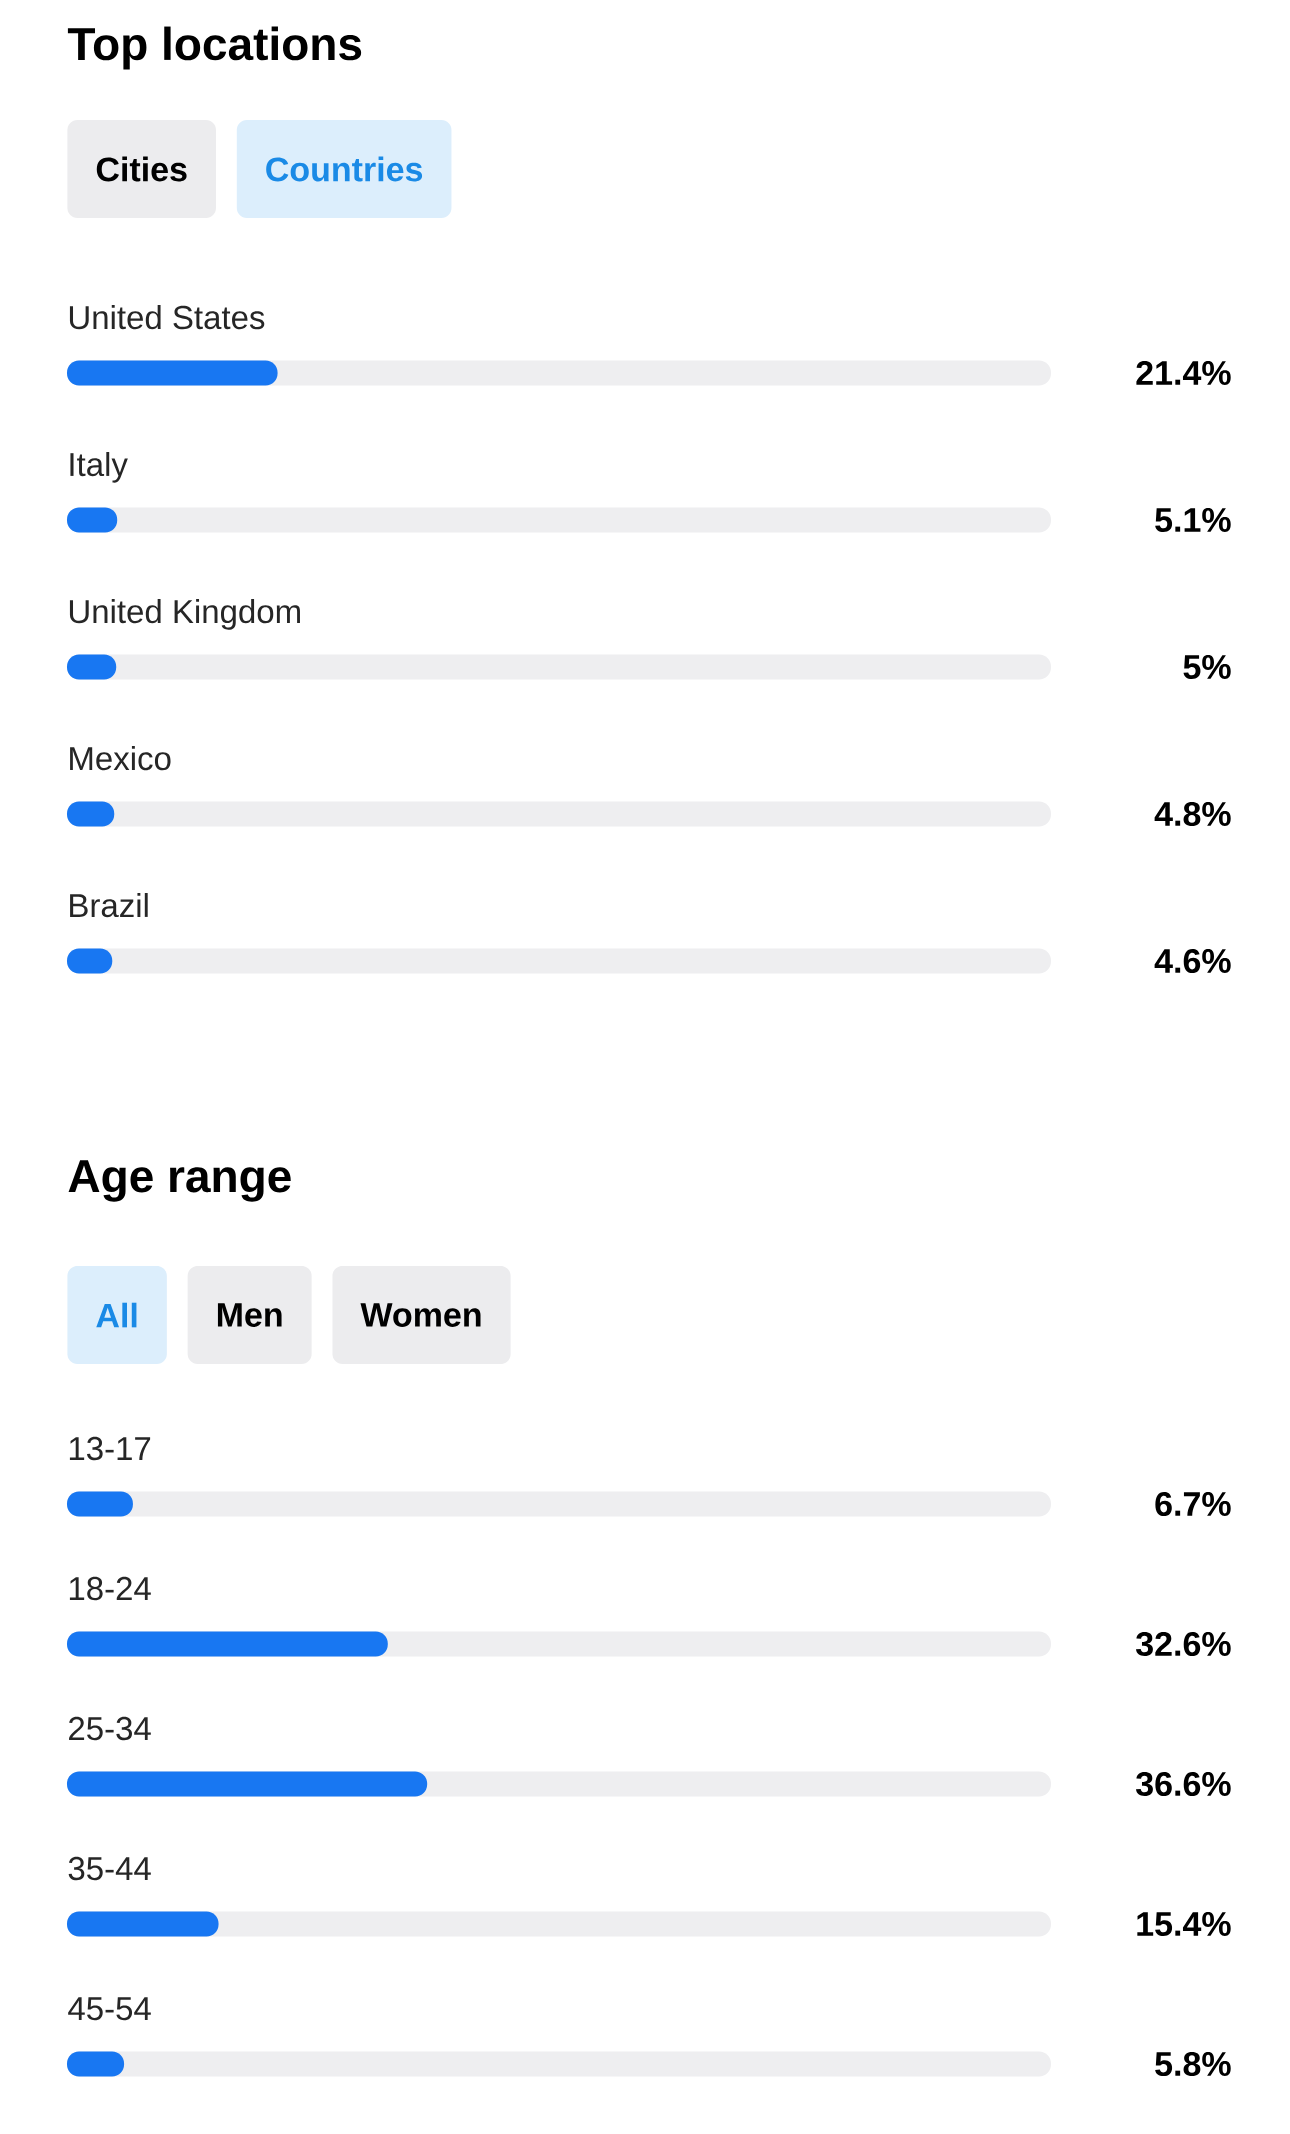 The width and height of the screenshot is (1290, 2134). I want to click on data-label: 5.8%, so click(1193, 2064).